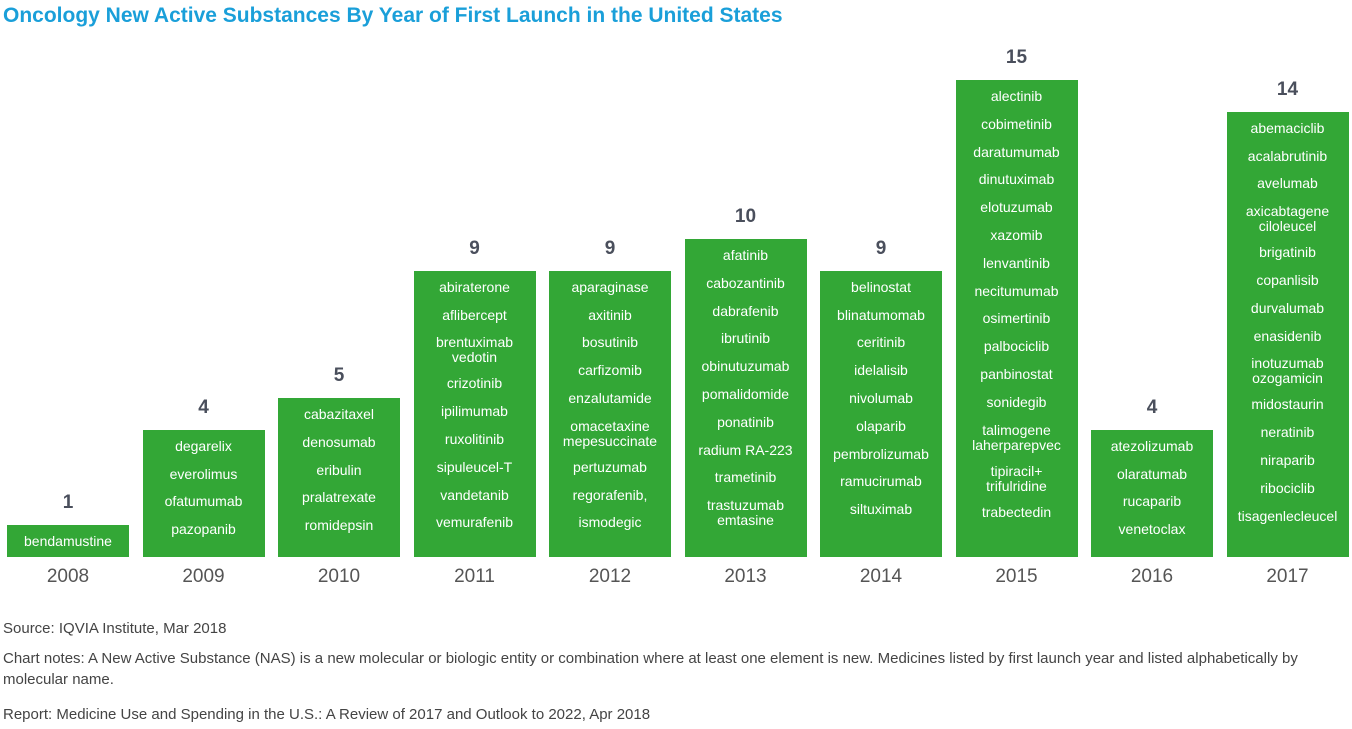  What do you see at coordinates (203, 529) in the screenshot?
I see `drug-label: pazopanib` at bounding box center [203, 529].